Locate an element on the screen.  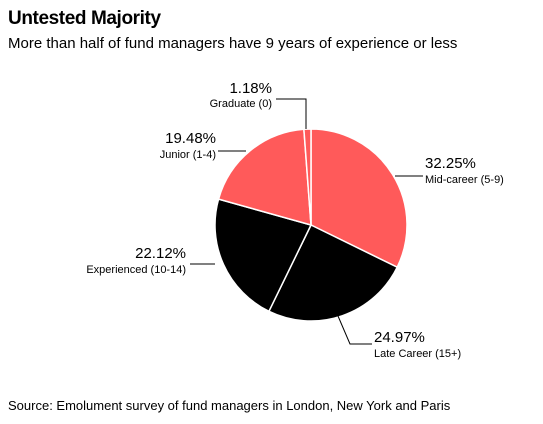
slice-value-label: 22.12% is located at coordinates (160, 253).